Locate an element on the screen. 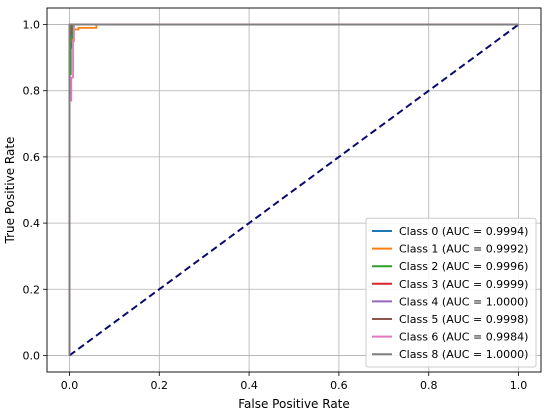 The image size is (550, 415). x-axis-label: False Positive Rate is located at coordinates (294, 404).